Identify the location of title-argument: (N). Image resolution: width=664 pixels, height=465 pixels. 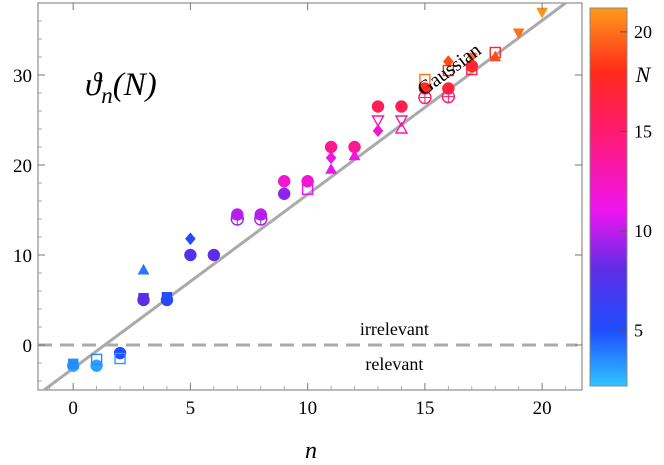
(135, 85).